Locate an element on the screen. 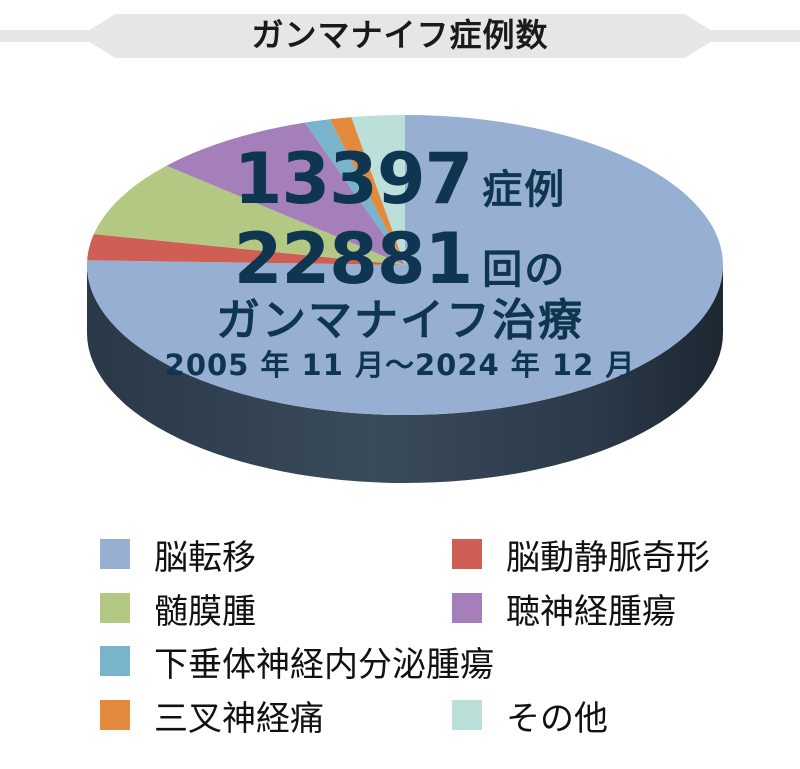  legend-item: 聴神経腫瘍 is located at coordinates (564, 608).